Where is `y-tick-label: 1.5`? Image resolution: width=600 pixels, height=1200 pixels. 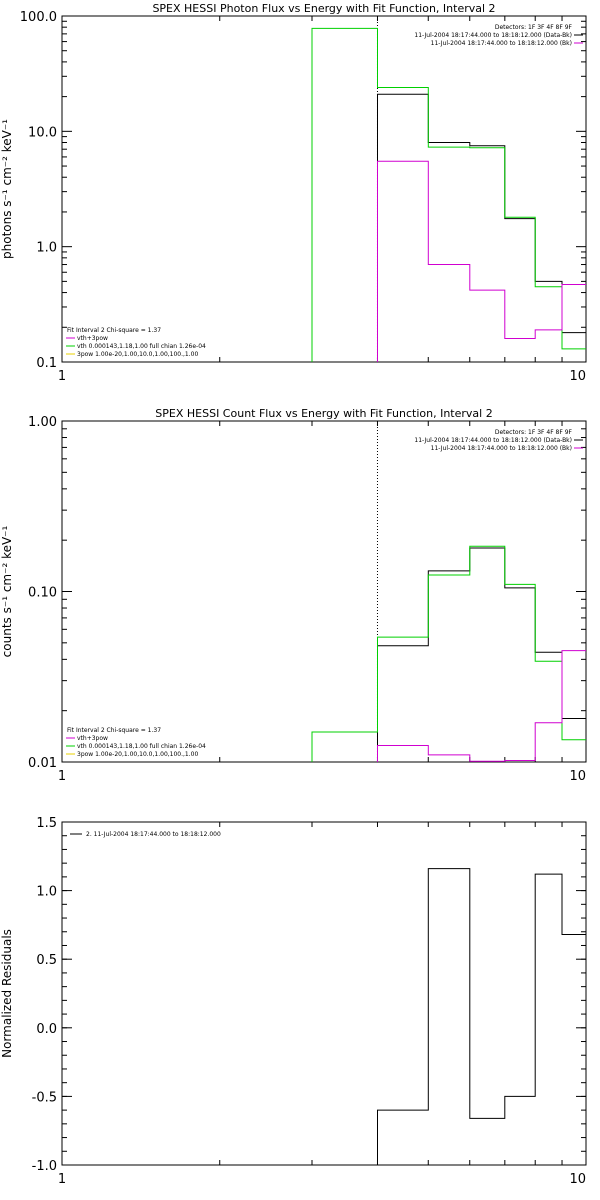
y-tick-label: 1.5 is located at coordinates (46, 823).